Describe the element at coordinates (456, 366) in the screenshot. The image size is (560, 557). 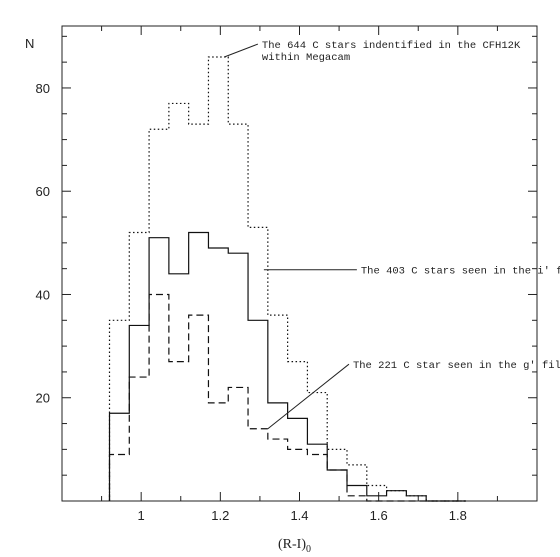
I see `annotation-text: The 221 C star seen in the g' file` at that location.